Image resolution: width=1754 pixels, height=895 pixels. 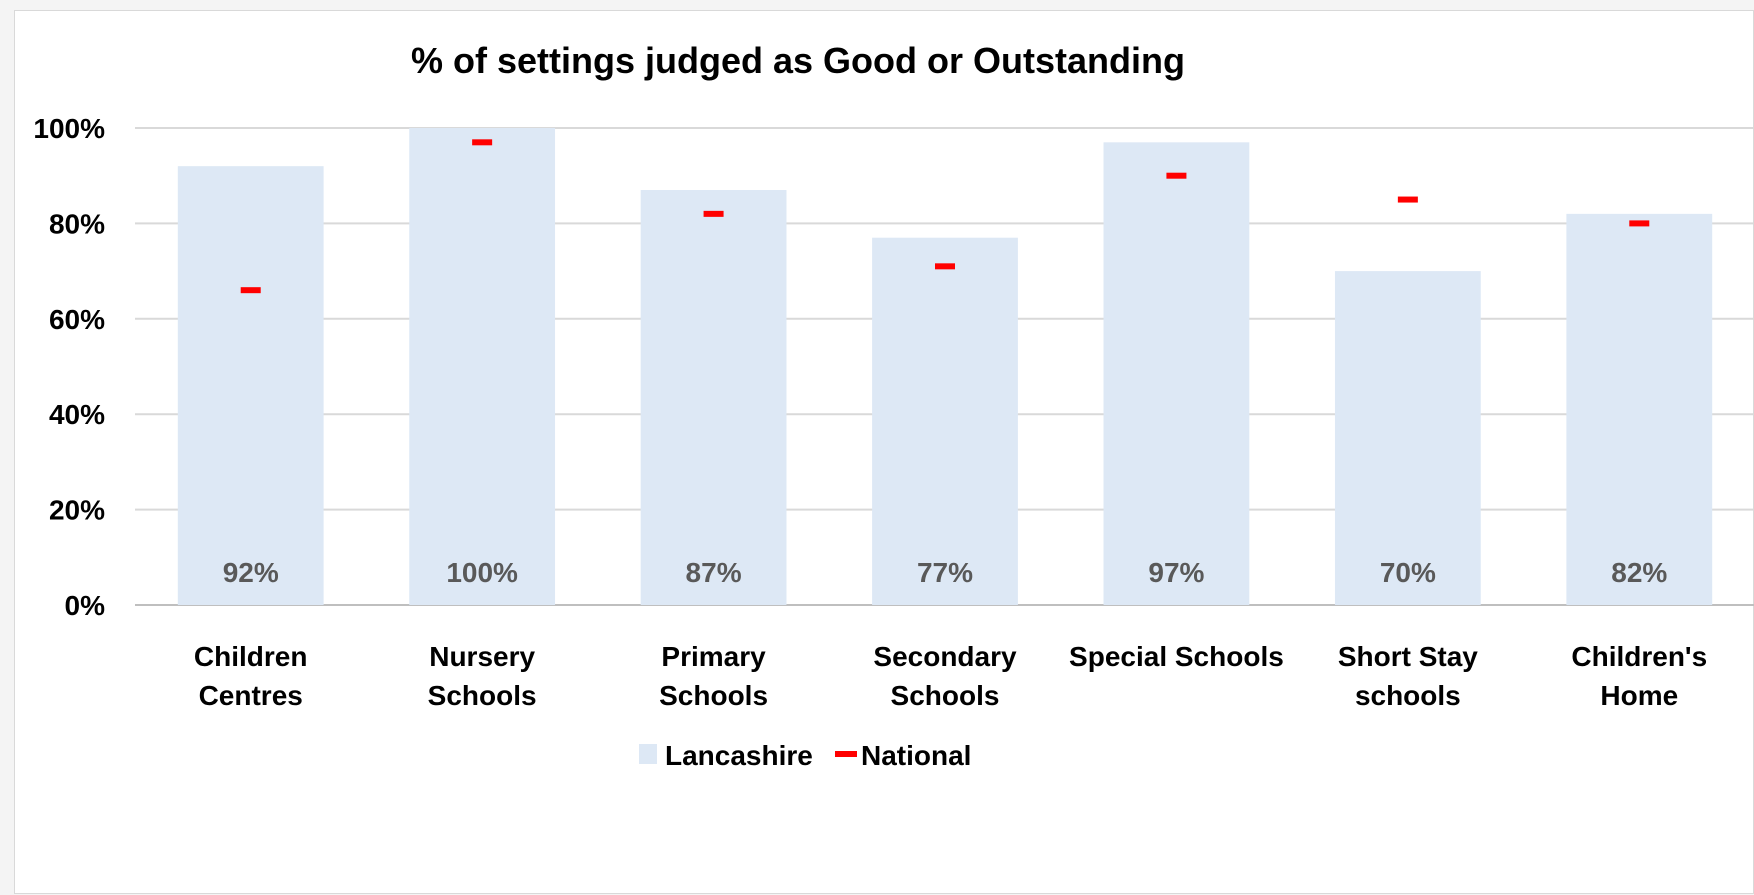 What do you see at coordinates (77, 223) in the screenshot?
I see `y-tick-label: 80%` at bounding box center [77, 223].